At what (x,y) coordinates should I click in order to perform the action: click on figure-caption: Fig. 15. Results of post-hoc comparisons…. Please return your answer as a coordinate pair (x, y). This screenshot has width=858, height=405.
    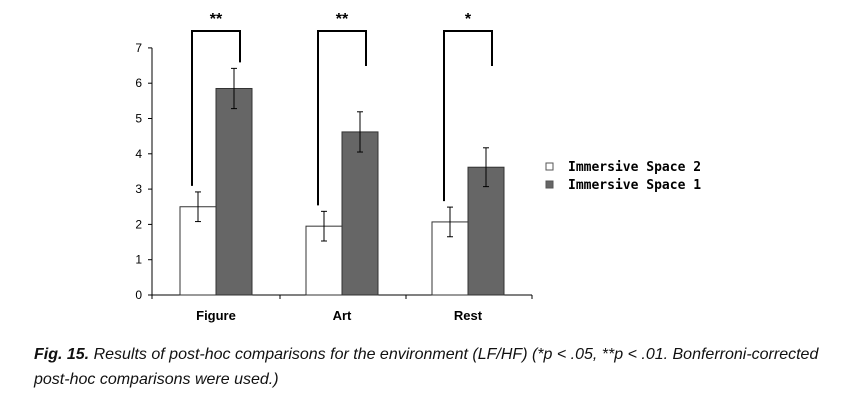
    Looking at the image, I should click on (434, 367).